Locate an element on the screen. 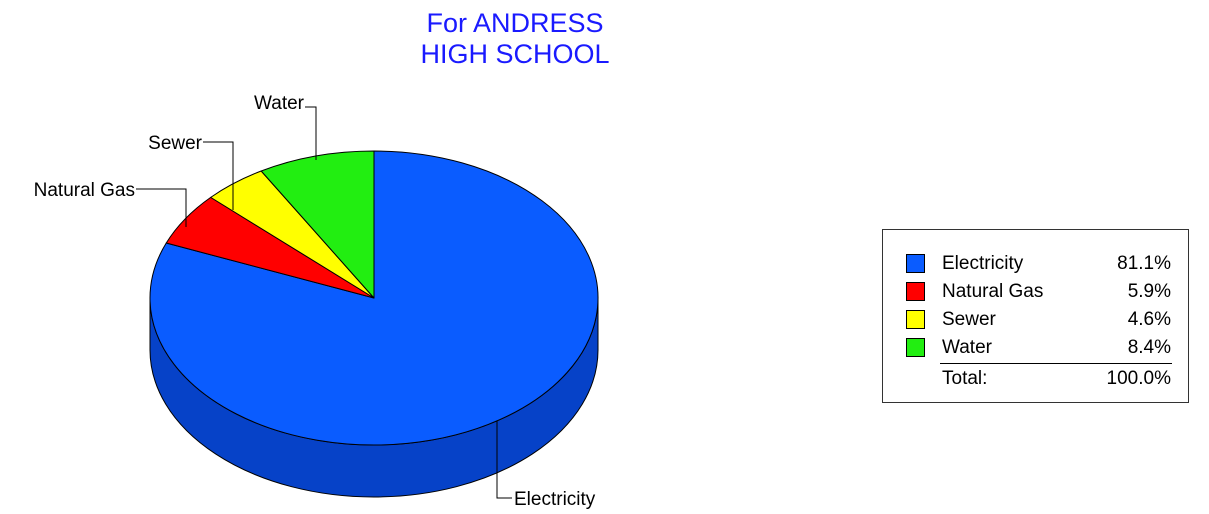 Image resolution: width=1209 pixels, height=514 pixels. legend-swatch-natural-gas is located at coordinates (915, 291).